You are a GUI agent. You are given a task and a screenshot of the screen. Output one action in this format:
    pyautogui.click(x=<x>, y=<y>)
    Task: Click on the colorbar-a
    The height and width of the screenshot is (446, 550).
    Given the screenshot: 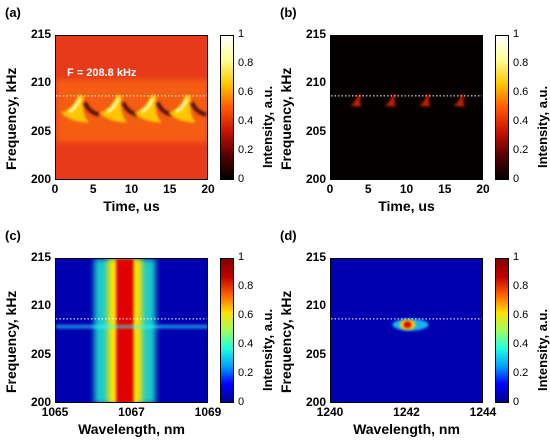 What is the action you would take?
    pyautogui.click(x=227, y=107)
    